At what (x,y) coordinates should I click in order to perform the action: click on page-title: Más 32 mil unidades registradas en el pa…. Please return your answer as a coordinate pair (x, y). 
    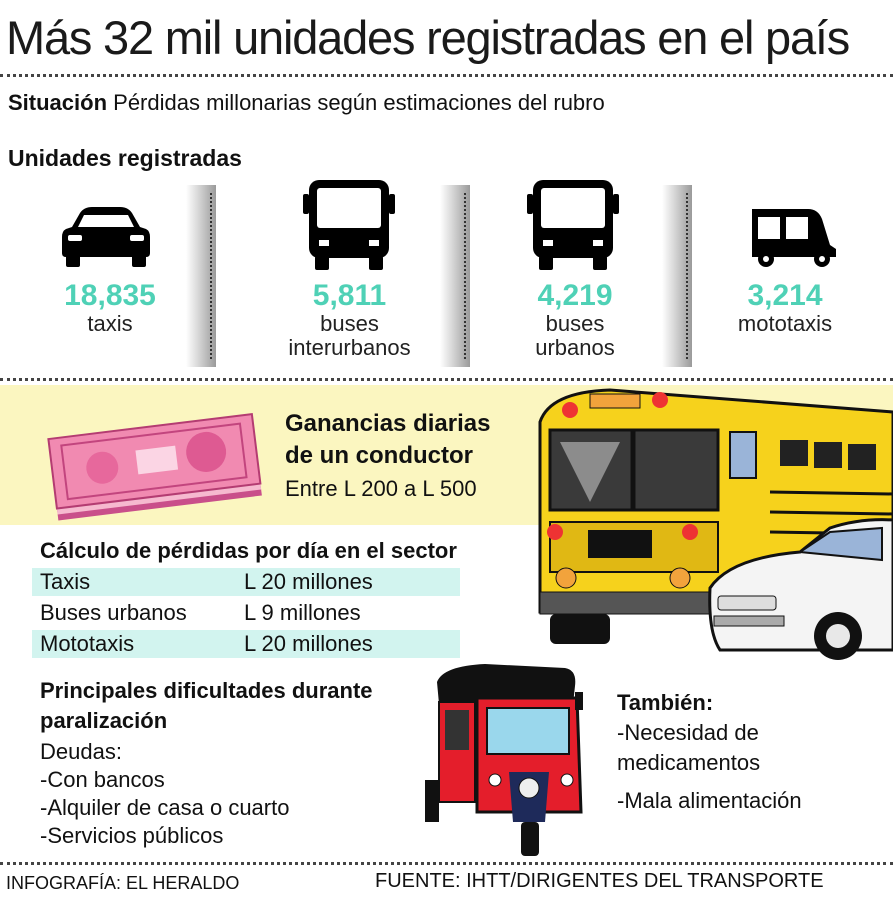
    Looking at the image, I should click on (428, 37).